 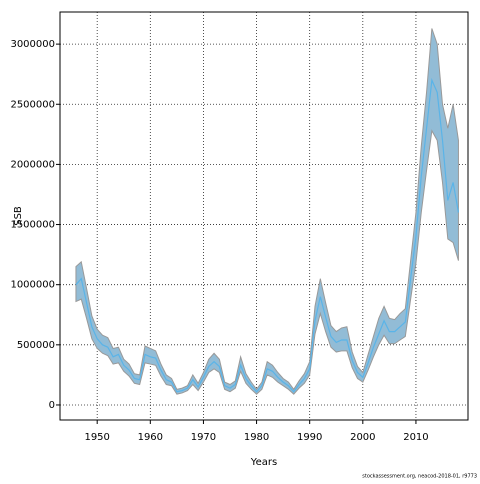 I want to click on x-tick-label: 1970, so click(x=203, y=437).